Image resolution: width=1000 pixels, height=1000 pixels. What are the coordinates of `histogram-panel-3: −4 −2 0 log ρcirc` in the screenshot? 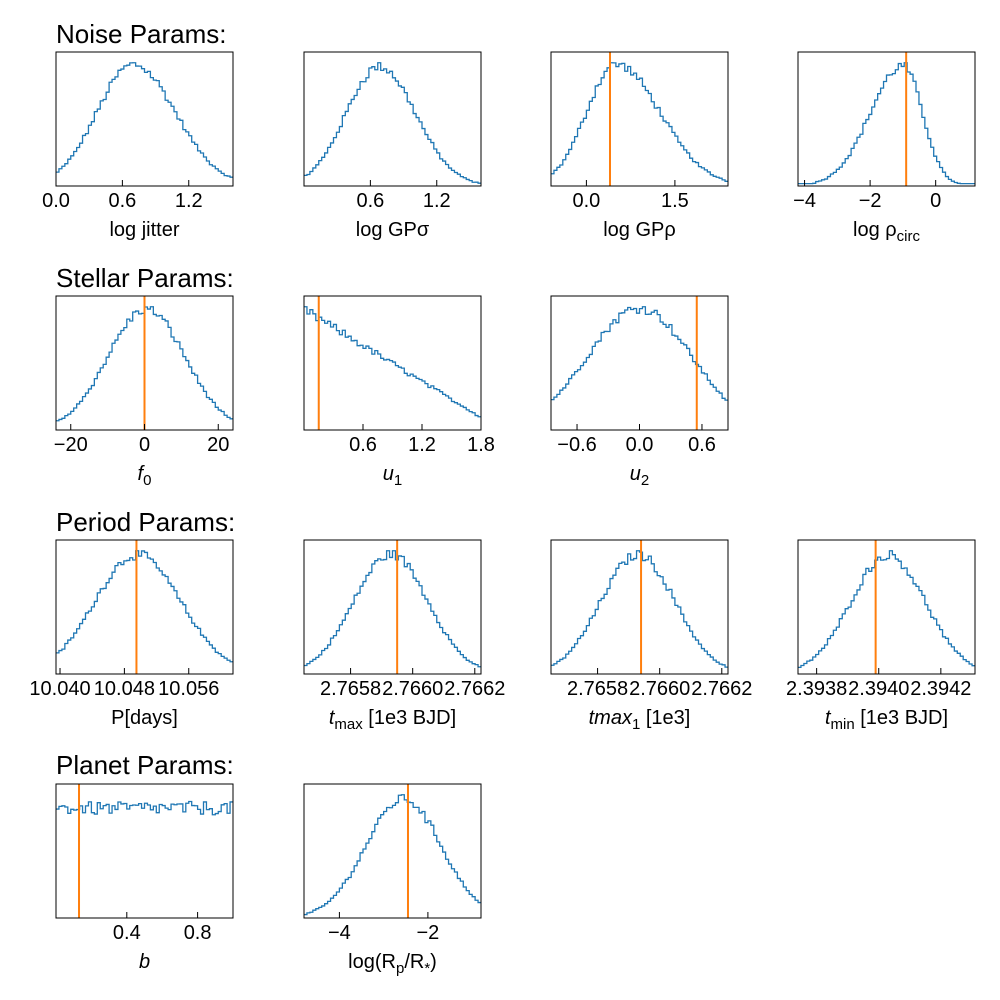 It's located at (884, 148).